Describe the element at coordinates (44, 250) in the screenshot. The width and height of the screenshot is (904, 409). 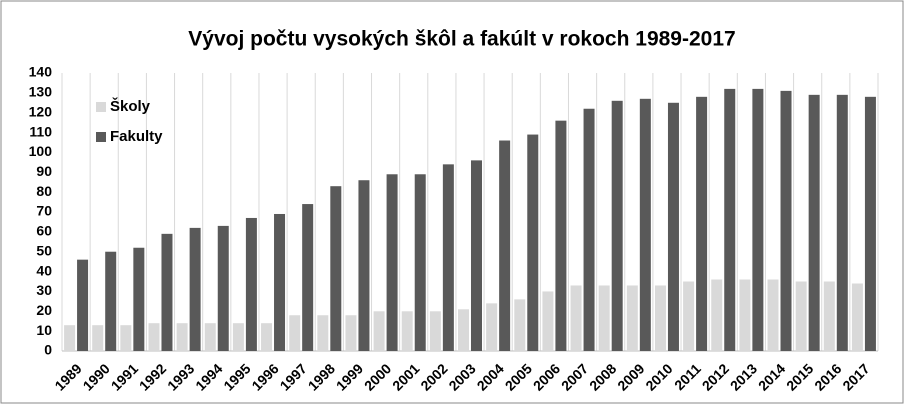
I see `y-tick-label: 50` at that location.